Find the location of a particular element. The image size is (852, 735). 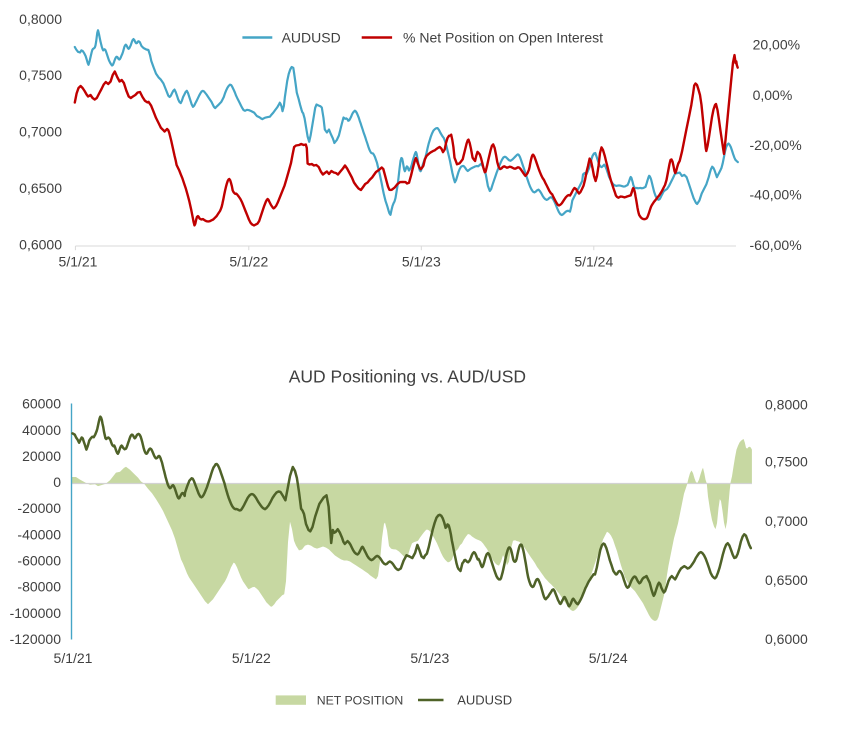

svg-text: -120000 is located at coordinates (36, 639).